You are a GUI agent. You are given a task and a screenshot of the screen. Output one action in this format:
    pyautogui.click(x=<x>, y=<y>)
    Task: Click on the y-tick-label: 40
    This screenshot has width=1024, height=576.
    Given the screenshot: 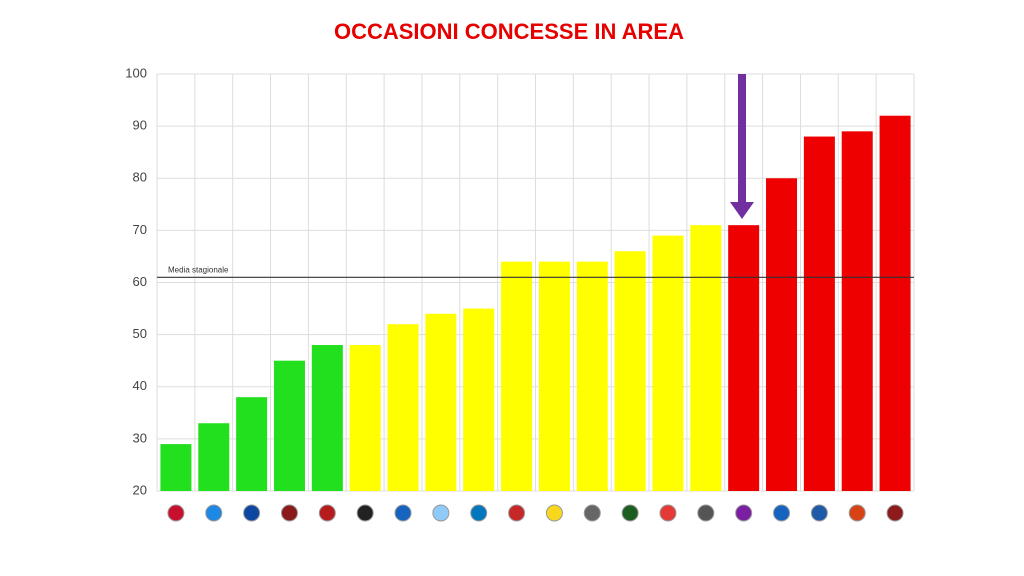 What is the action you would take?
    pyautogui.click(x=140, y=385)
    